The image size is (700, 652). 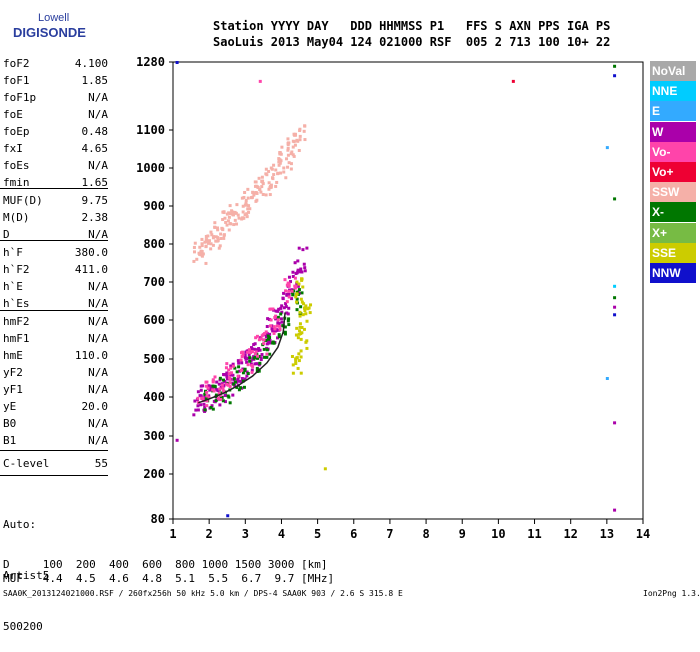 I want to click on logo-digisonde: DIGISONDE, so click(x=49, y=32).